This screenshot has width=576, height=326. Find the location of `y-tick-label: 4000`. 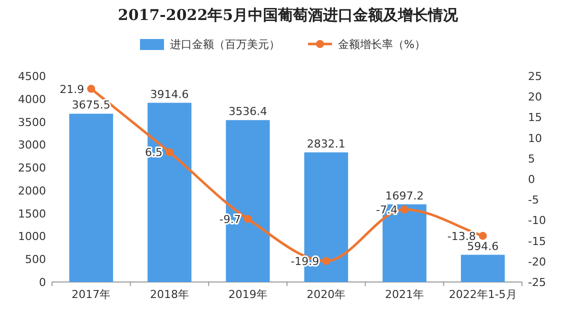

y-tick-label: 4000 is located at coordinates (32, 99).